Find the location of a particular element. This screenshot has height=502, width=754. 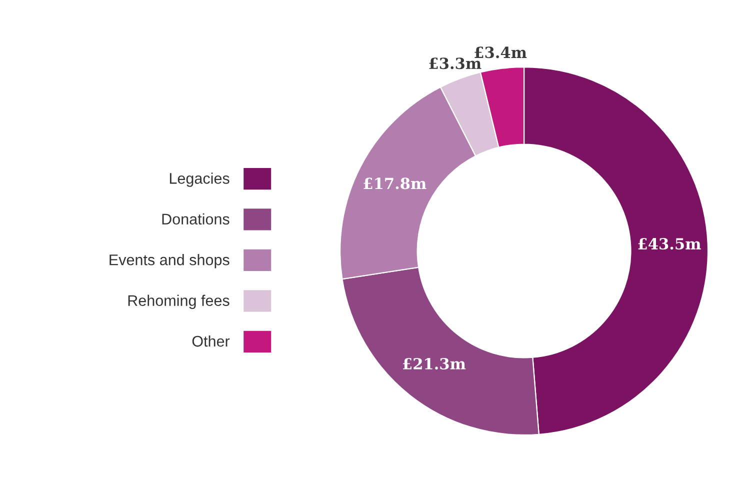

data-label: £3.4m is located at coordinates (500, 52).